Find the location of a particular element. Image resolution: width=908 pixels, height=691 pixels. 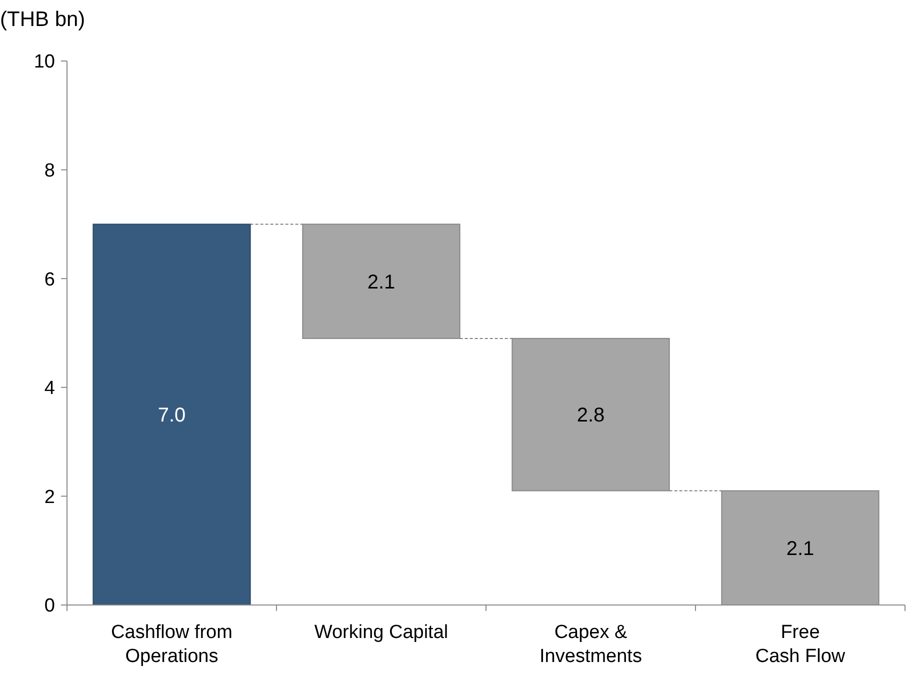

x-tick-label: Working Capital is located at coordinates (381, 632).